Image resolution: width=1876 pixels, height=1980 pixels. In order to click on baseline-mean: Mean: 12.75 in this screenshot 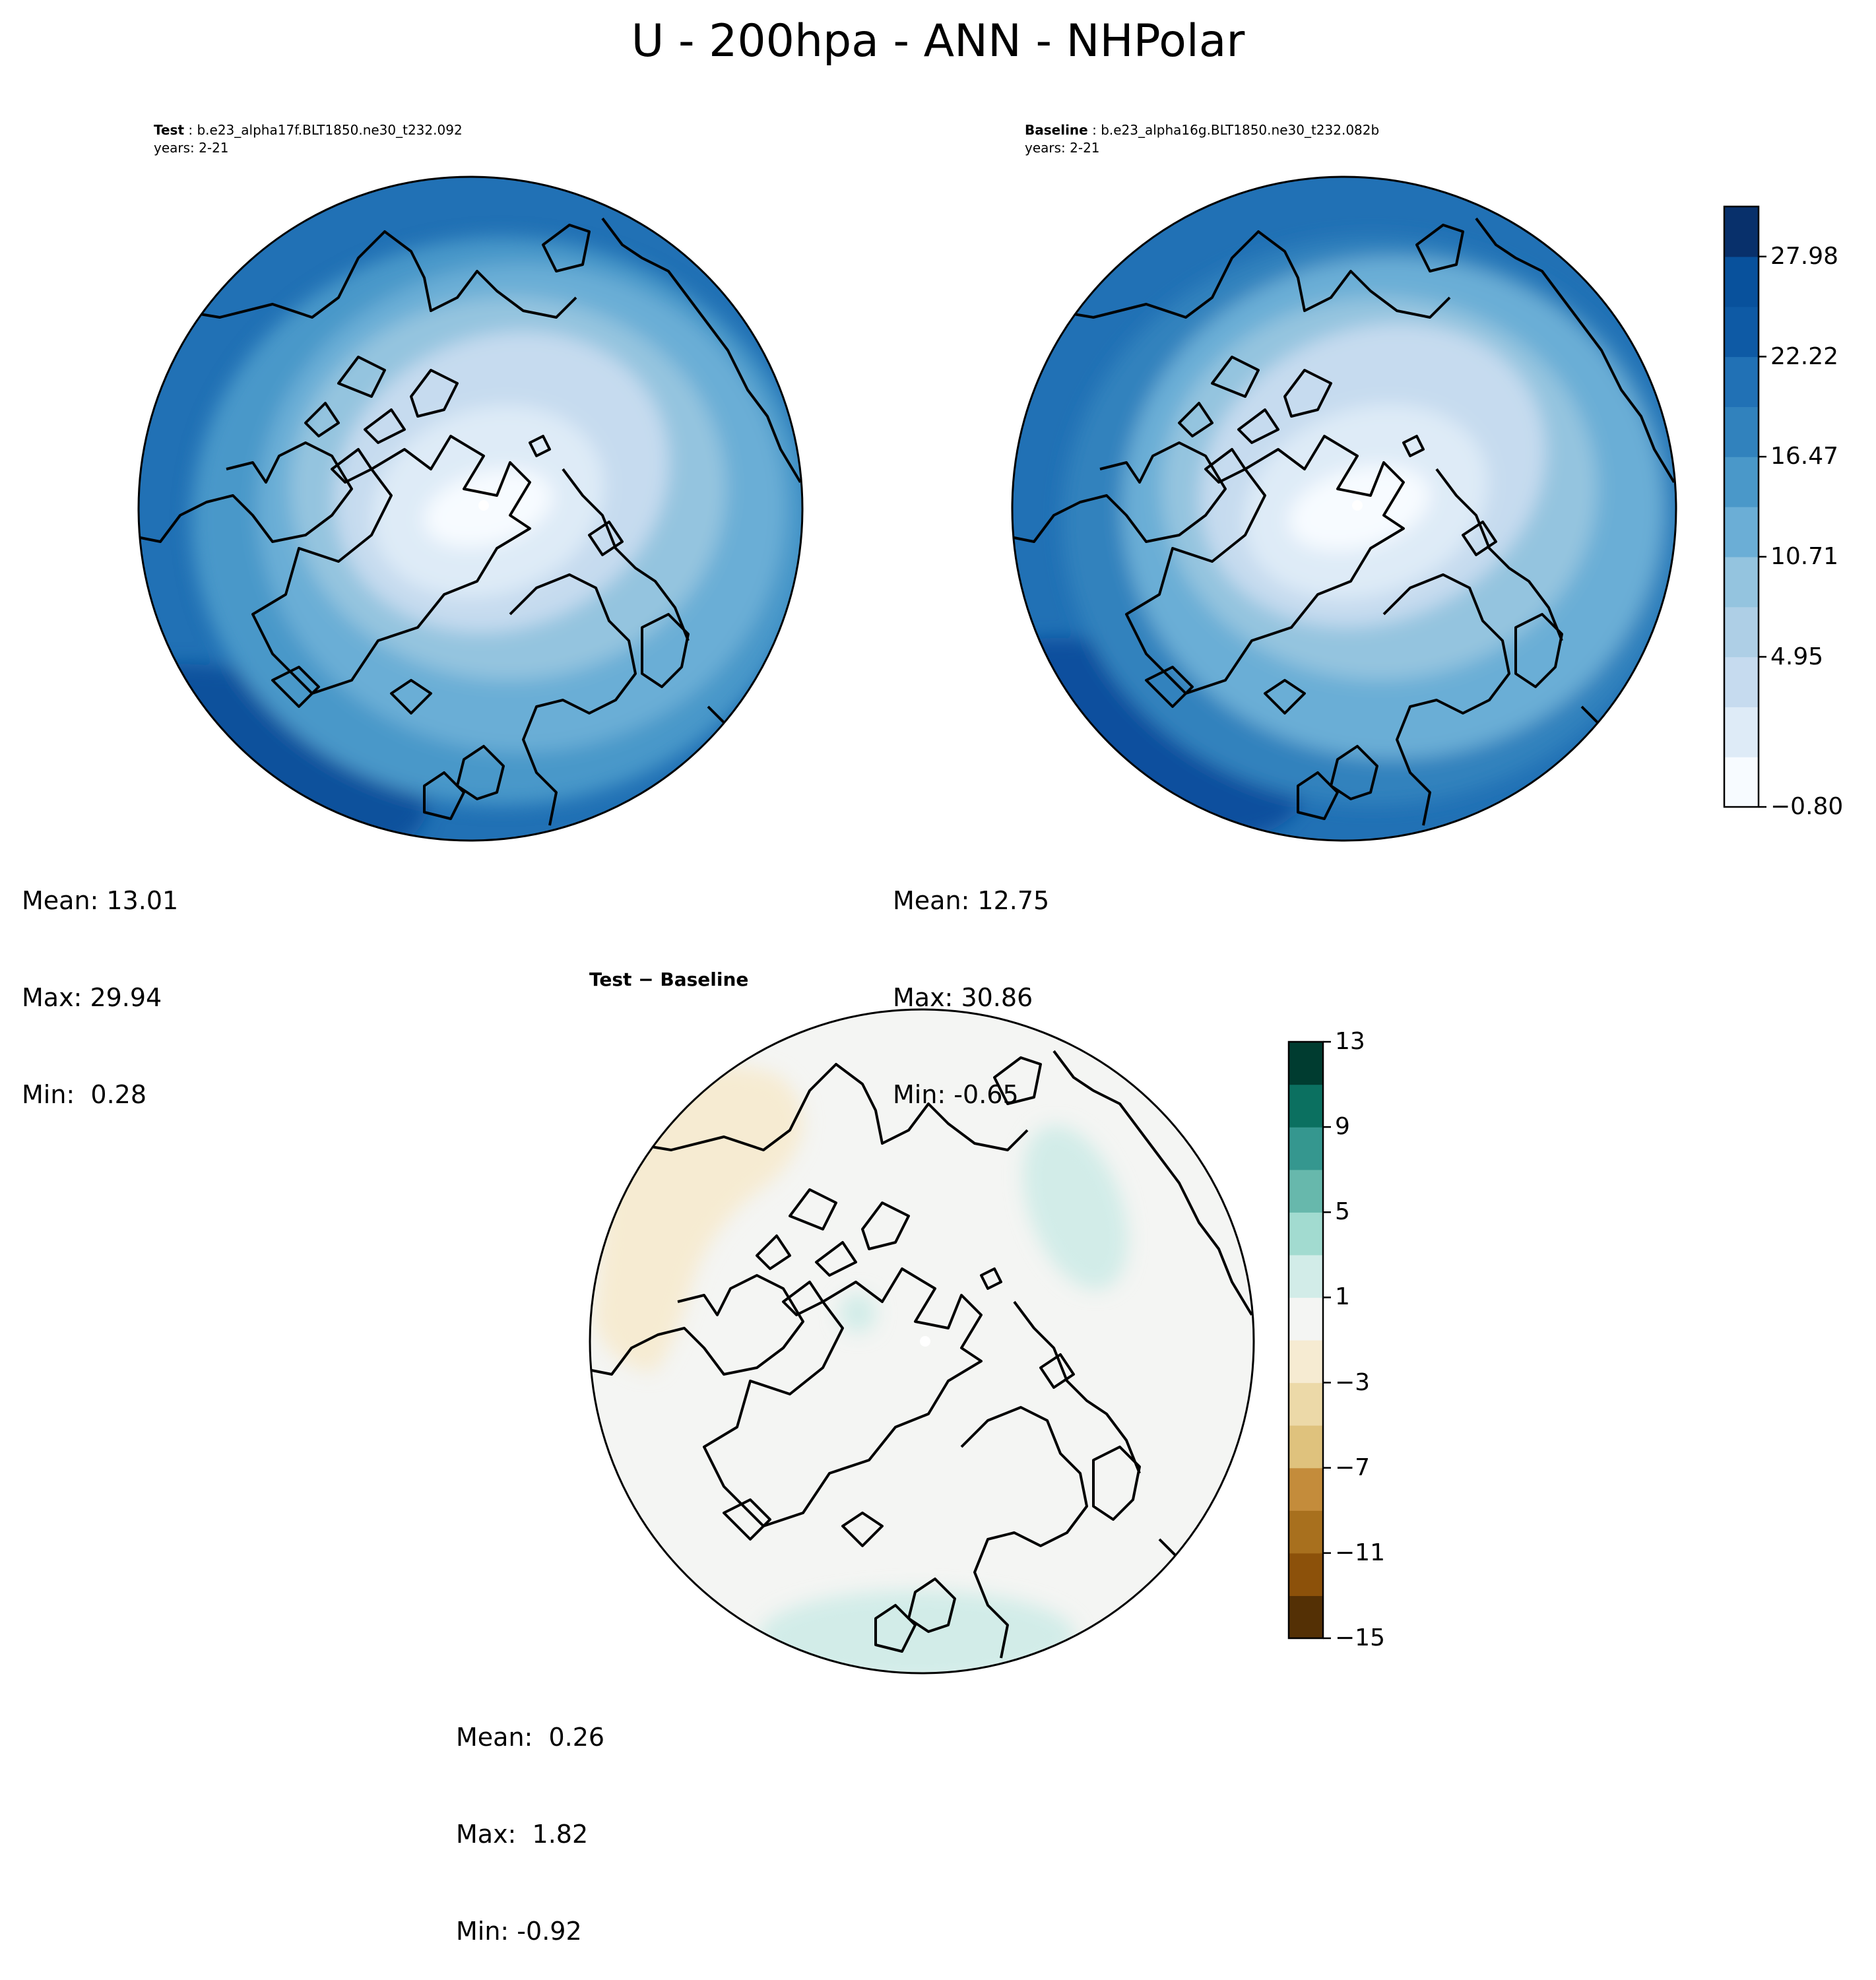, I will do `click(972, 900)`.